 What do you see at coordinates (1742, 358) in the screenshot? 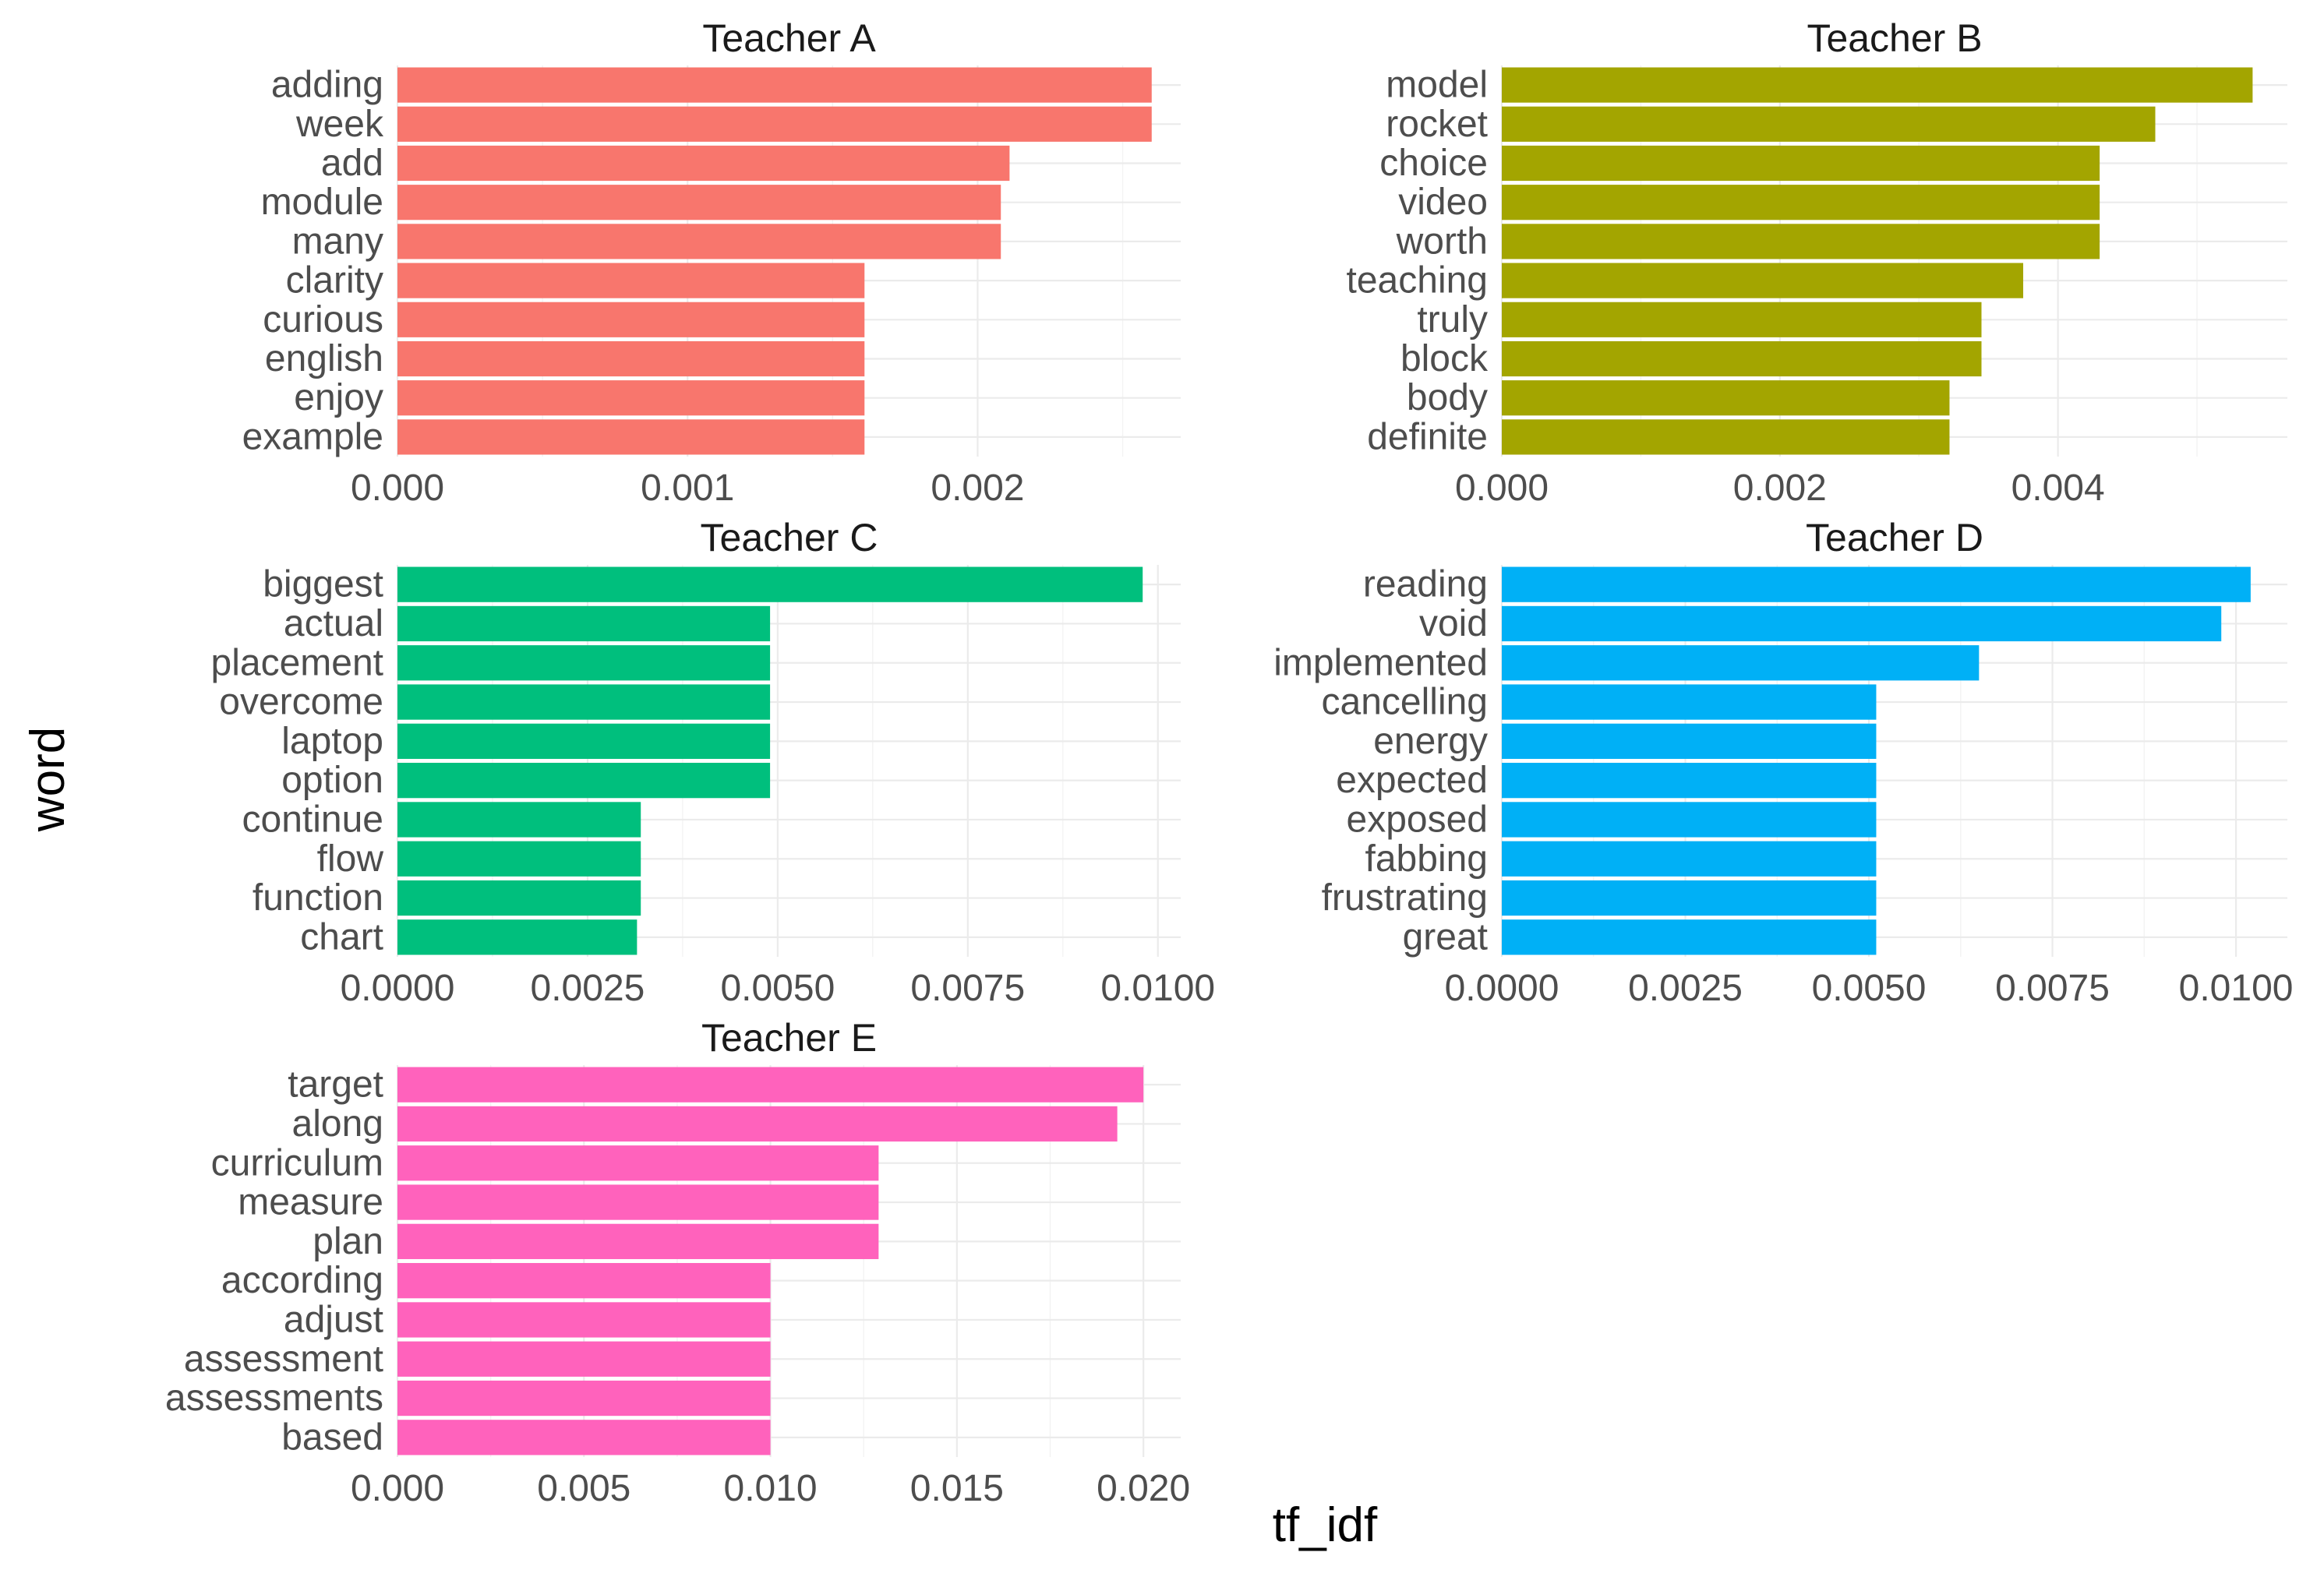
I see `bar-block` at bounding box center [1742, 358].